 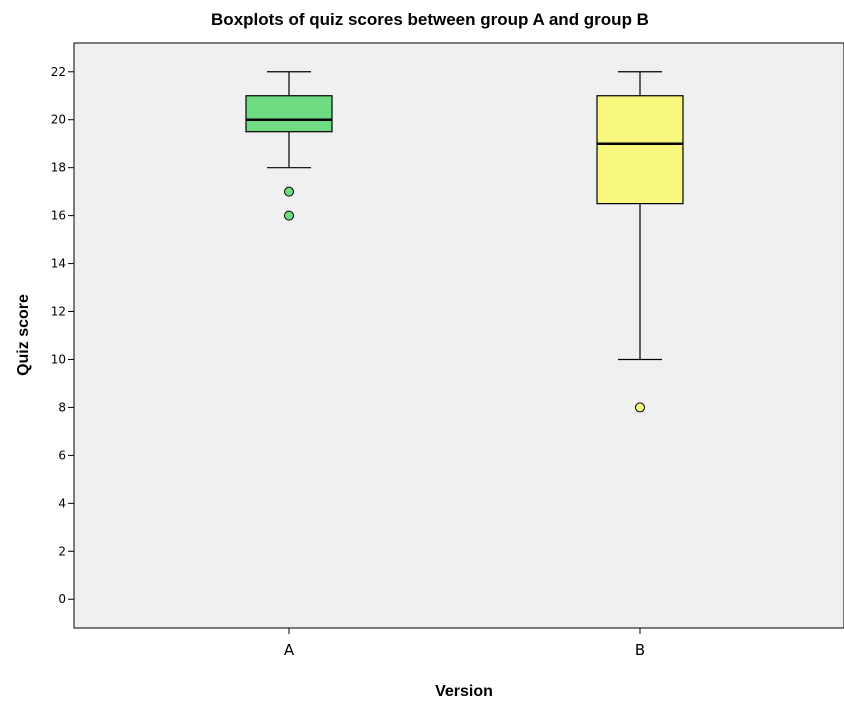 I want to click on y-tick-label: 12, so click(x=58, y=312).